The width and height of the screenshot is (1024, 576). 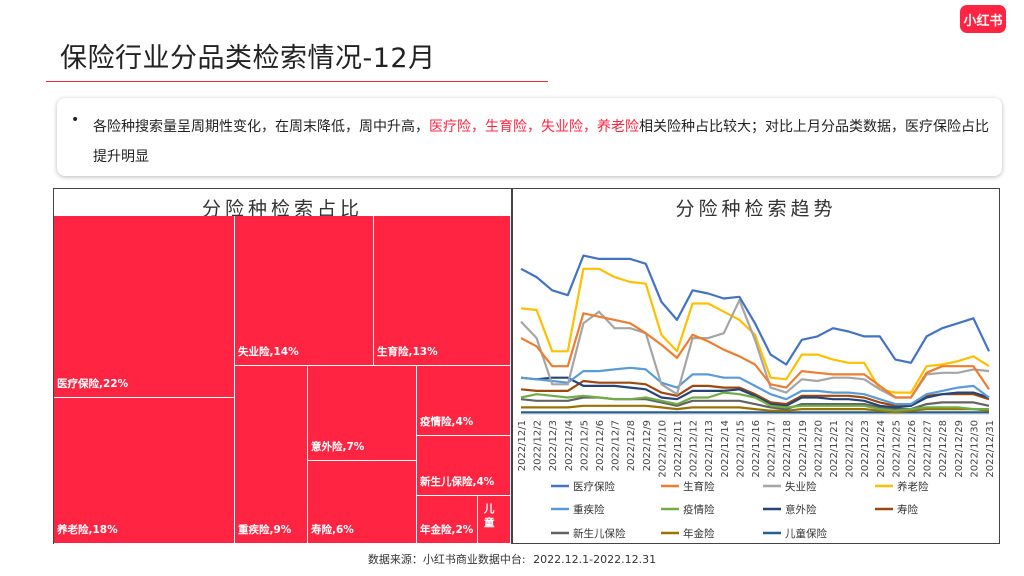 What do you see at coordinates (265, 530) in the screenshot?
I see `treemap-label: 重疾险,9%` at bounding box center [265, 530].